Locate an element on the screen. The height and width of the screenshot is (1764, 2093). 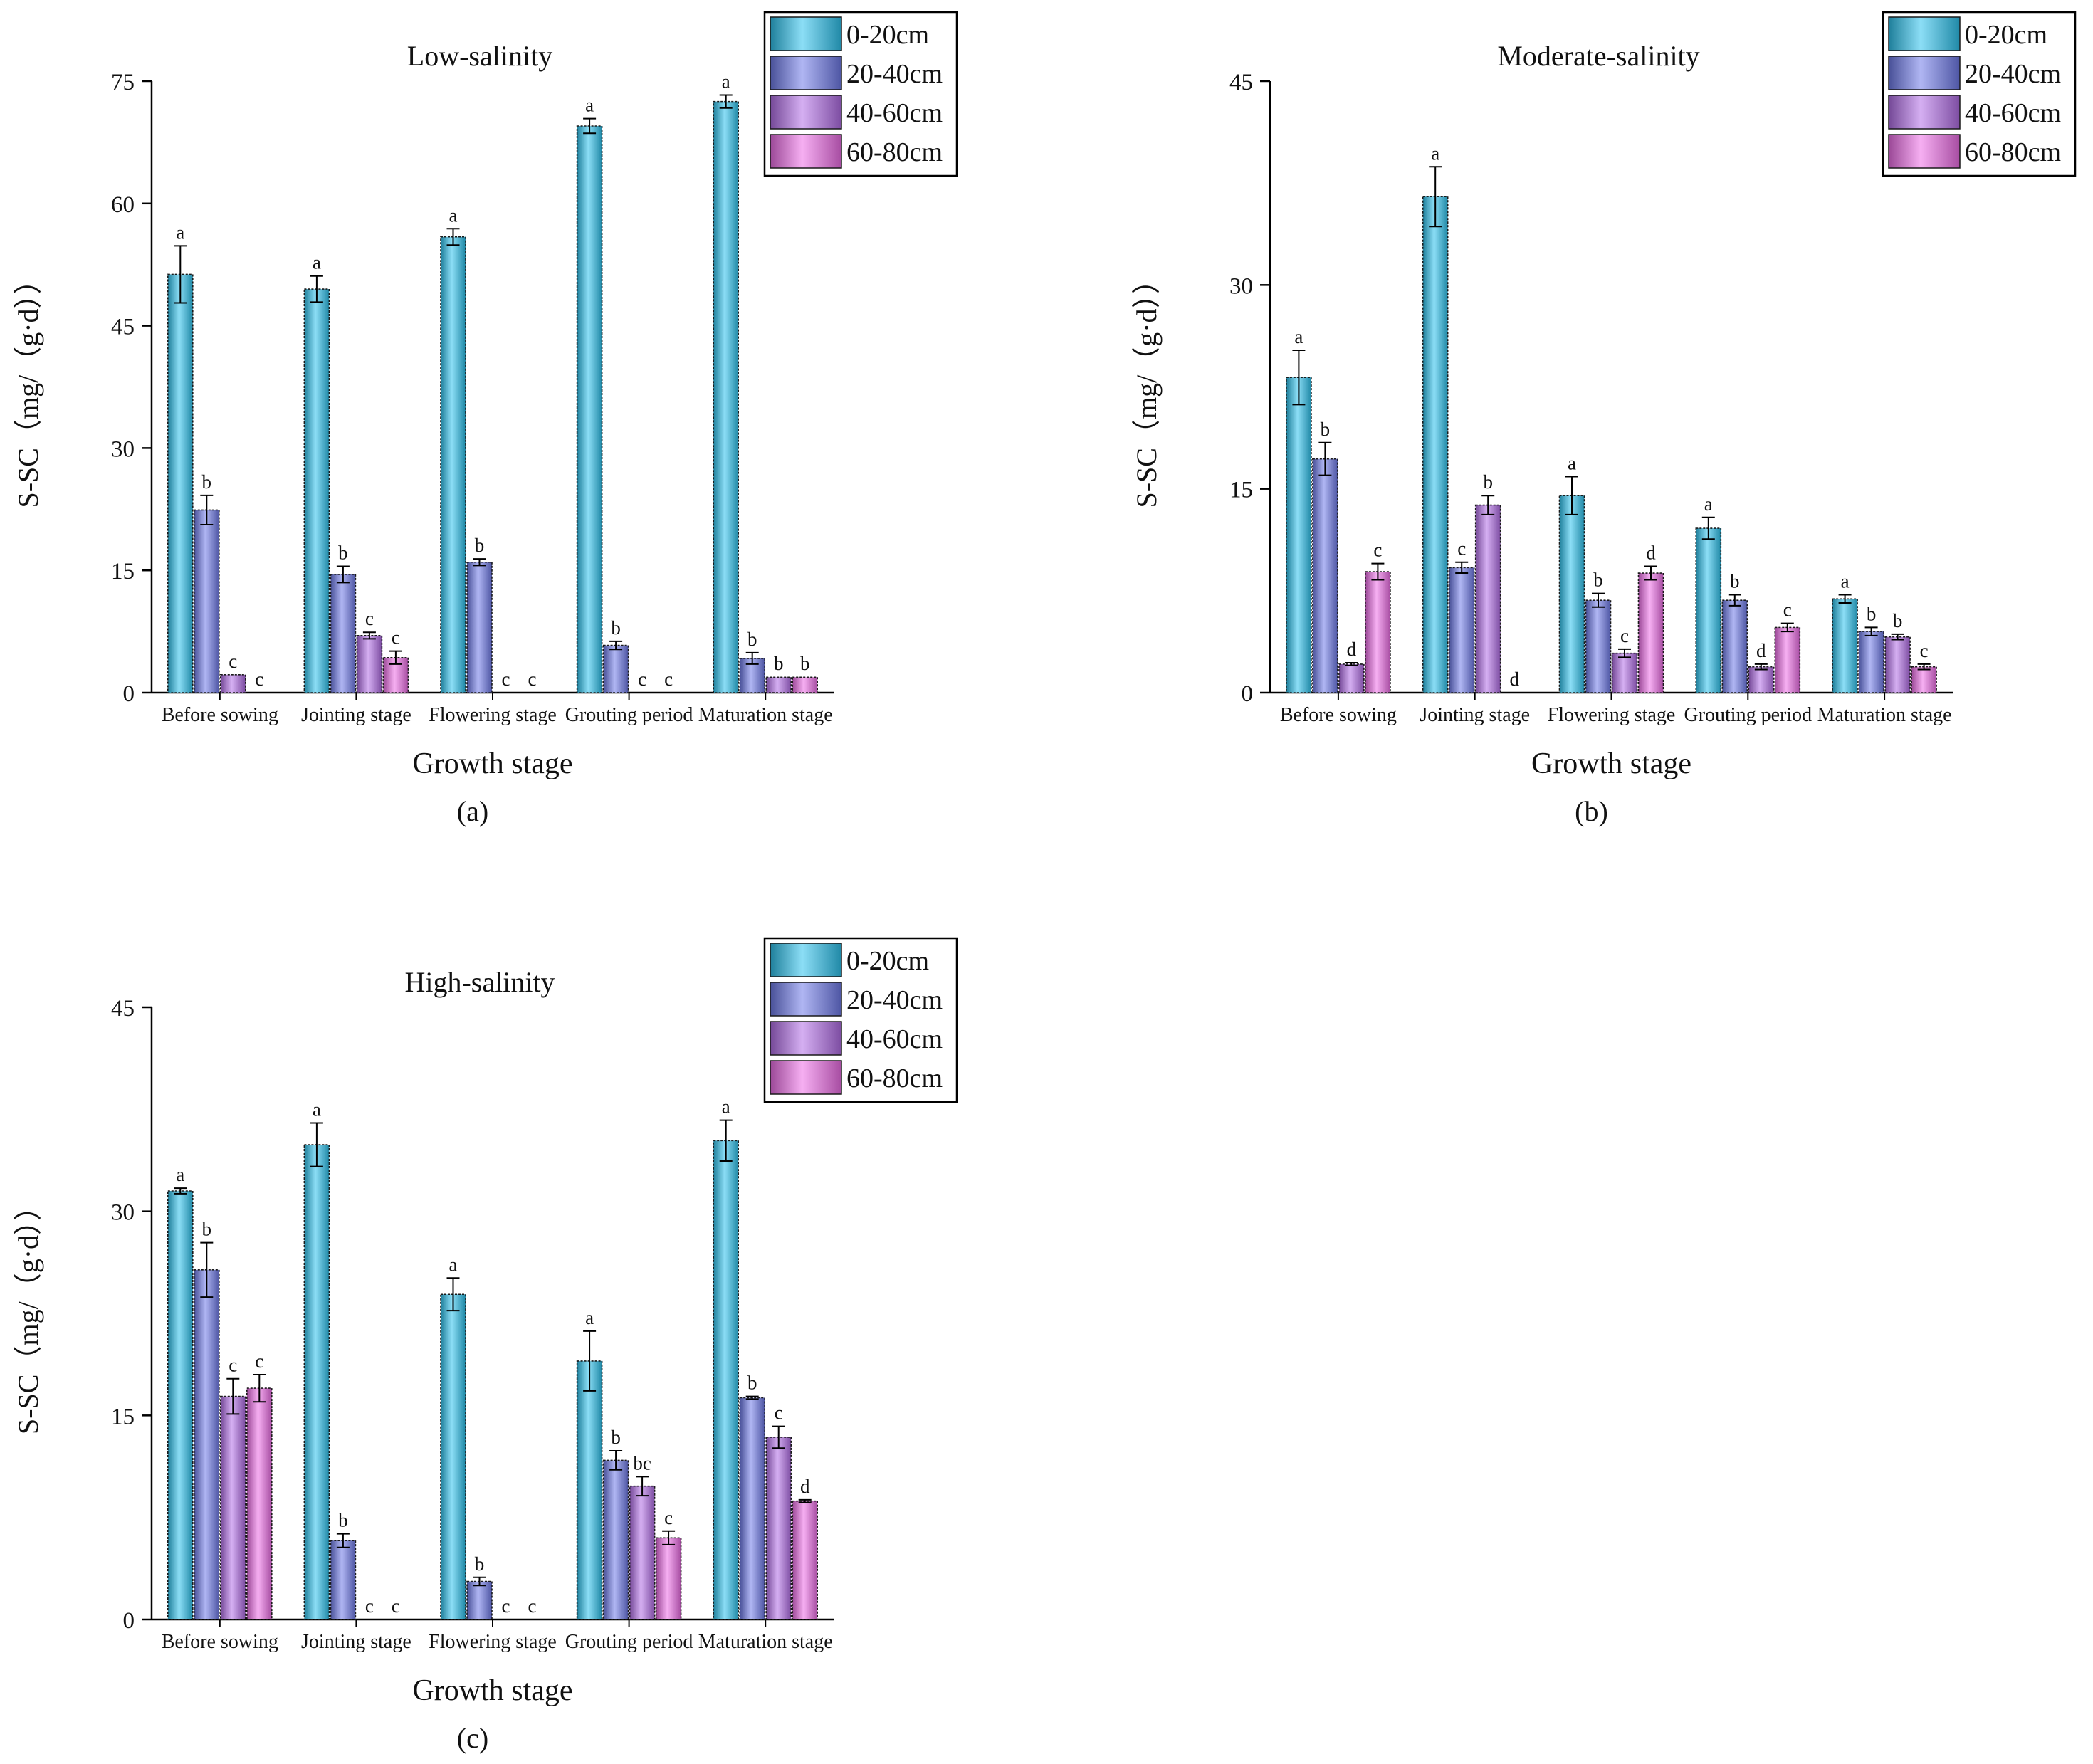
y-tick-label: 30 is located at coordinates (1241, 286).